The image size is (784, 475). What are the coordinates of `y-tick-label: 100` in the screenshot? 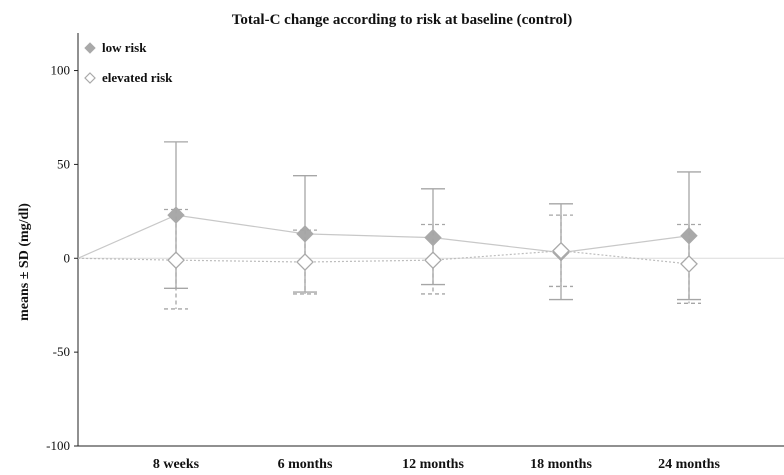 It's located at (61, 70).